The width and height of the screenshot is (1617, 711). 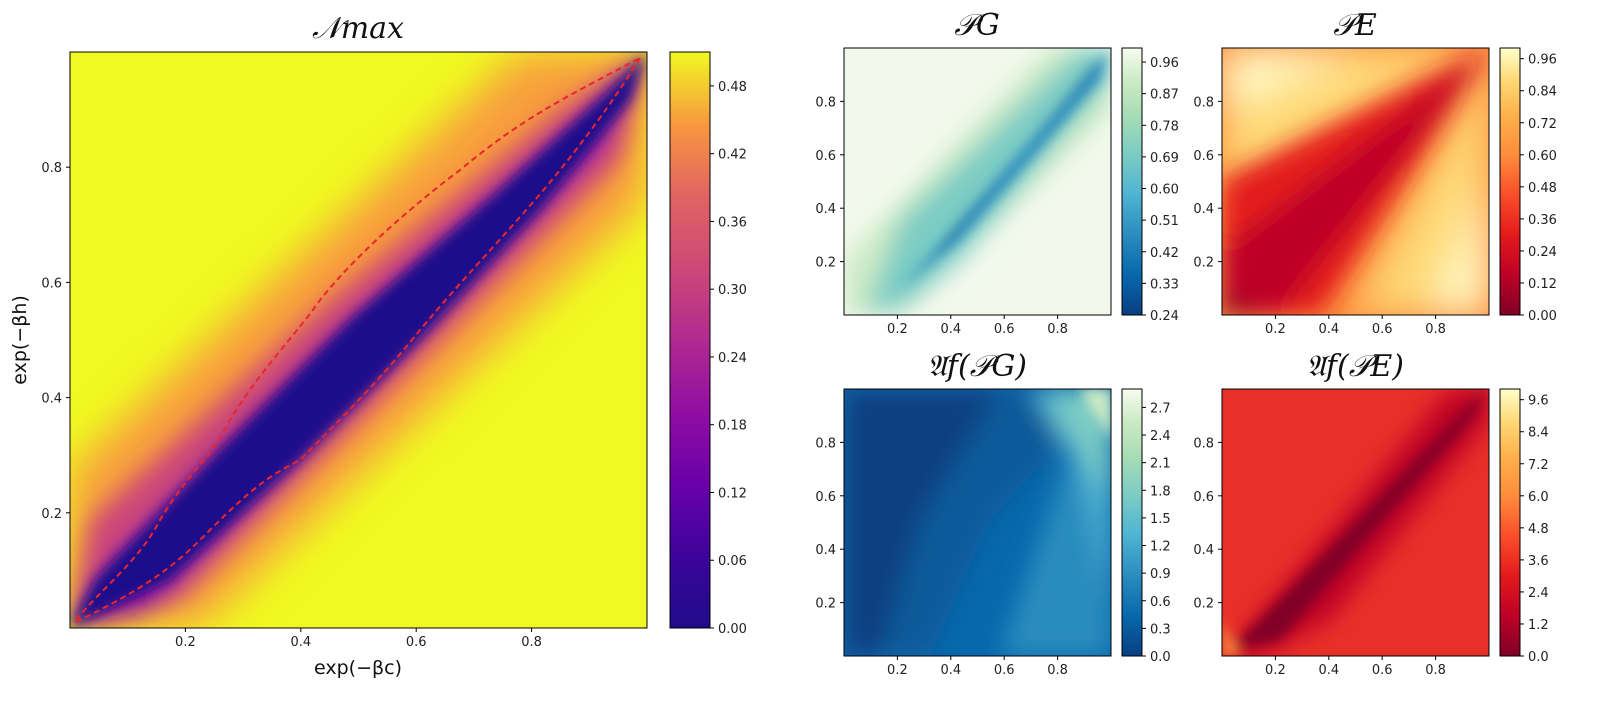 What do you see at coordinates (531, 642) in the screenshot?
I see `x-tick-label-nmax: 0.8` at bounding box center [531, 642].